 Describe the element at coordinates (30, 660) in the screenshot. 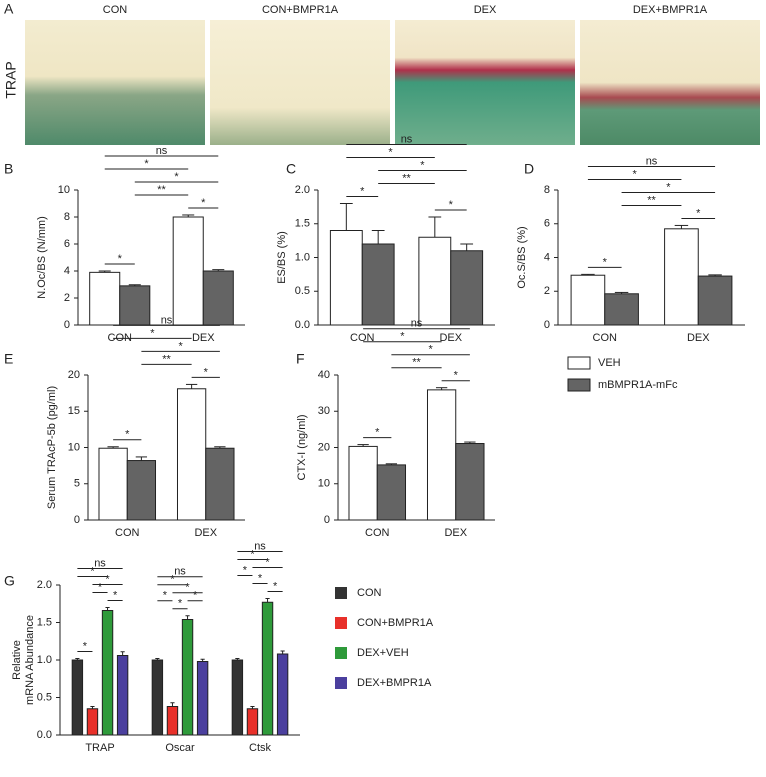

I see `y-axis-label: mRNA Abundance` at that location.